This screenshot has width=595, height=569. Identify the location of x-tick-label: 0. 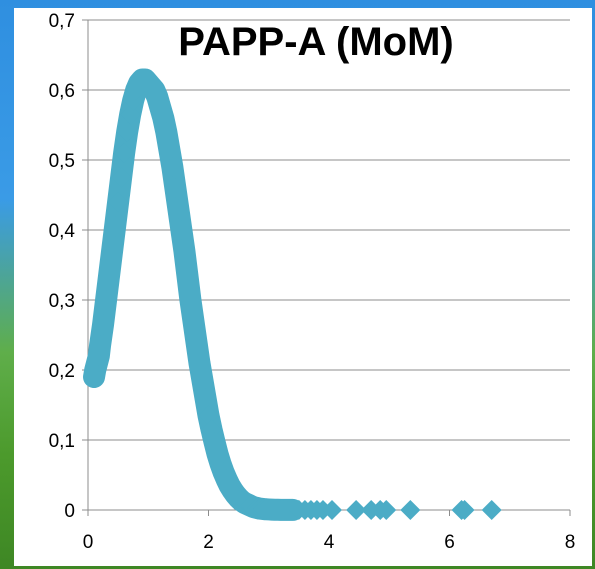
(88, 542).